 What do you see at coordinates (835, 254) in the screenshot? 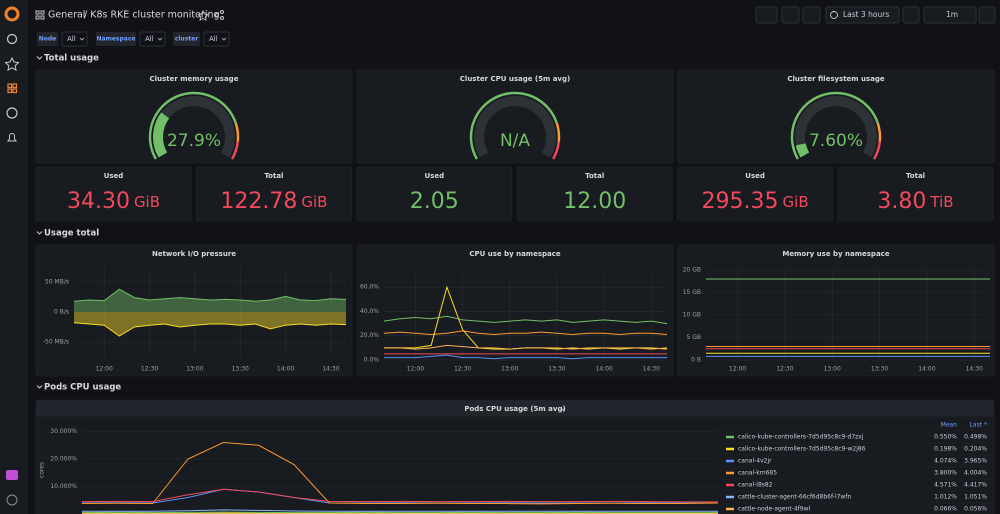
I see `panel-title: Memory use by namespace` at bounding box center [835, 254].